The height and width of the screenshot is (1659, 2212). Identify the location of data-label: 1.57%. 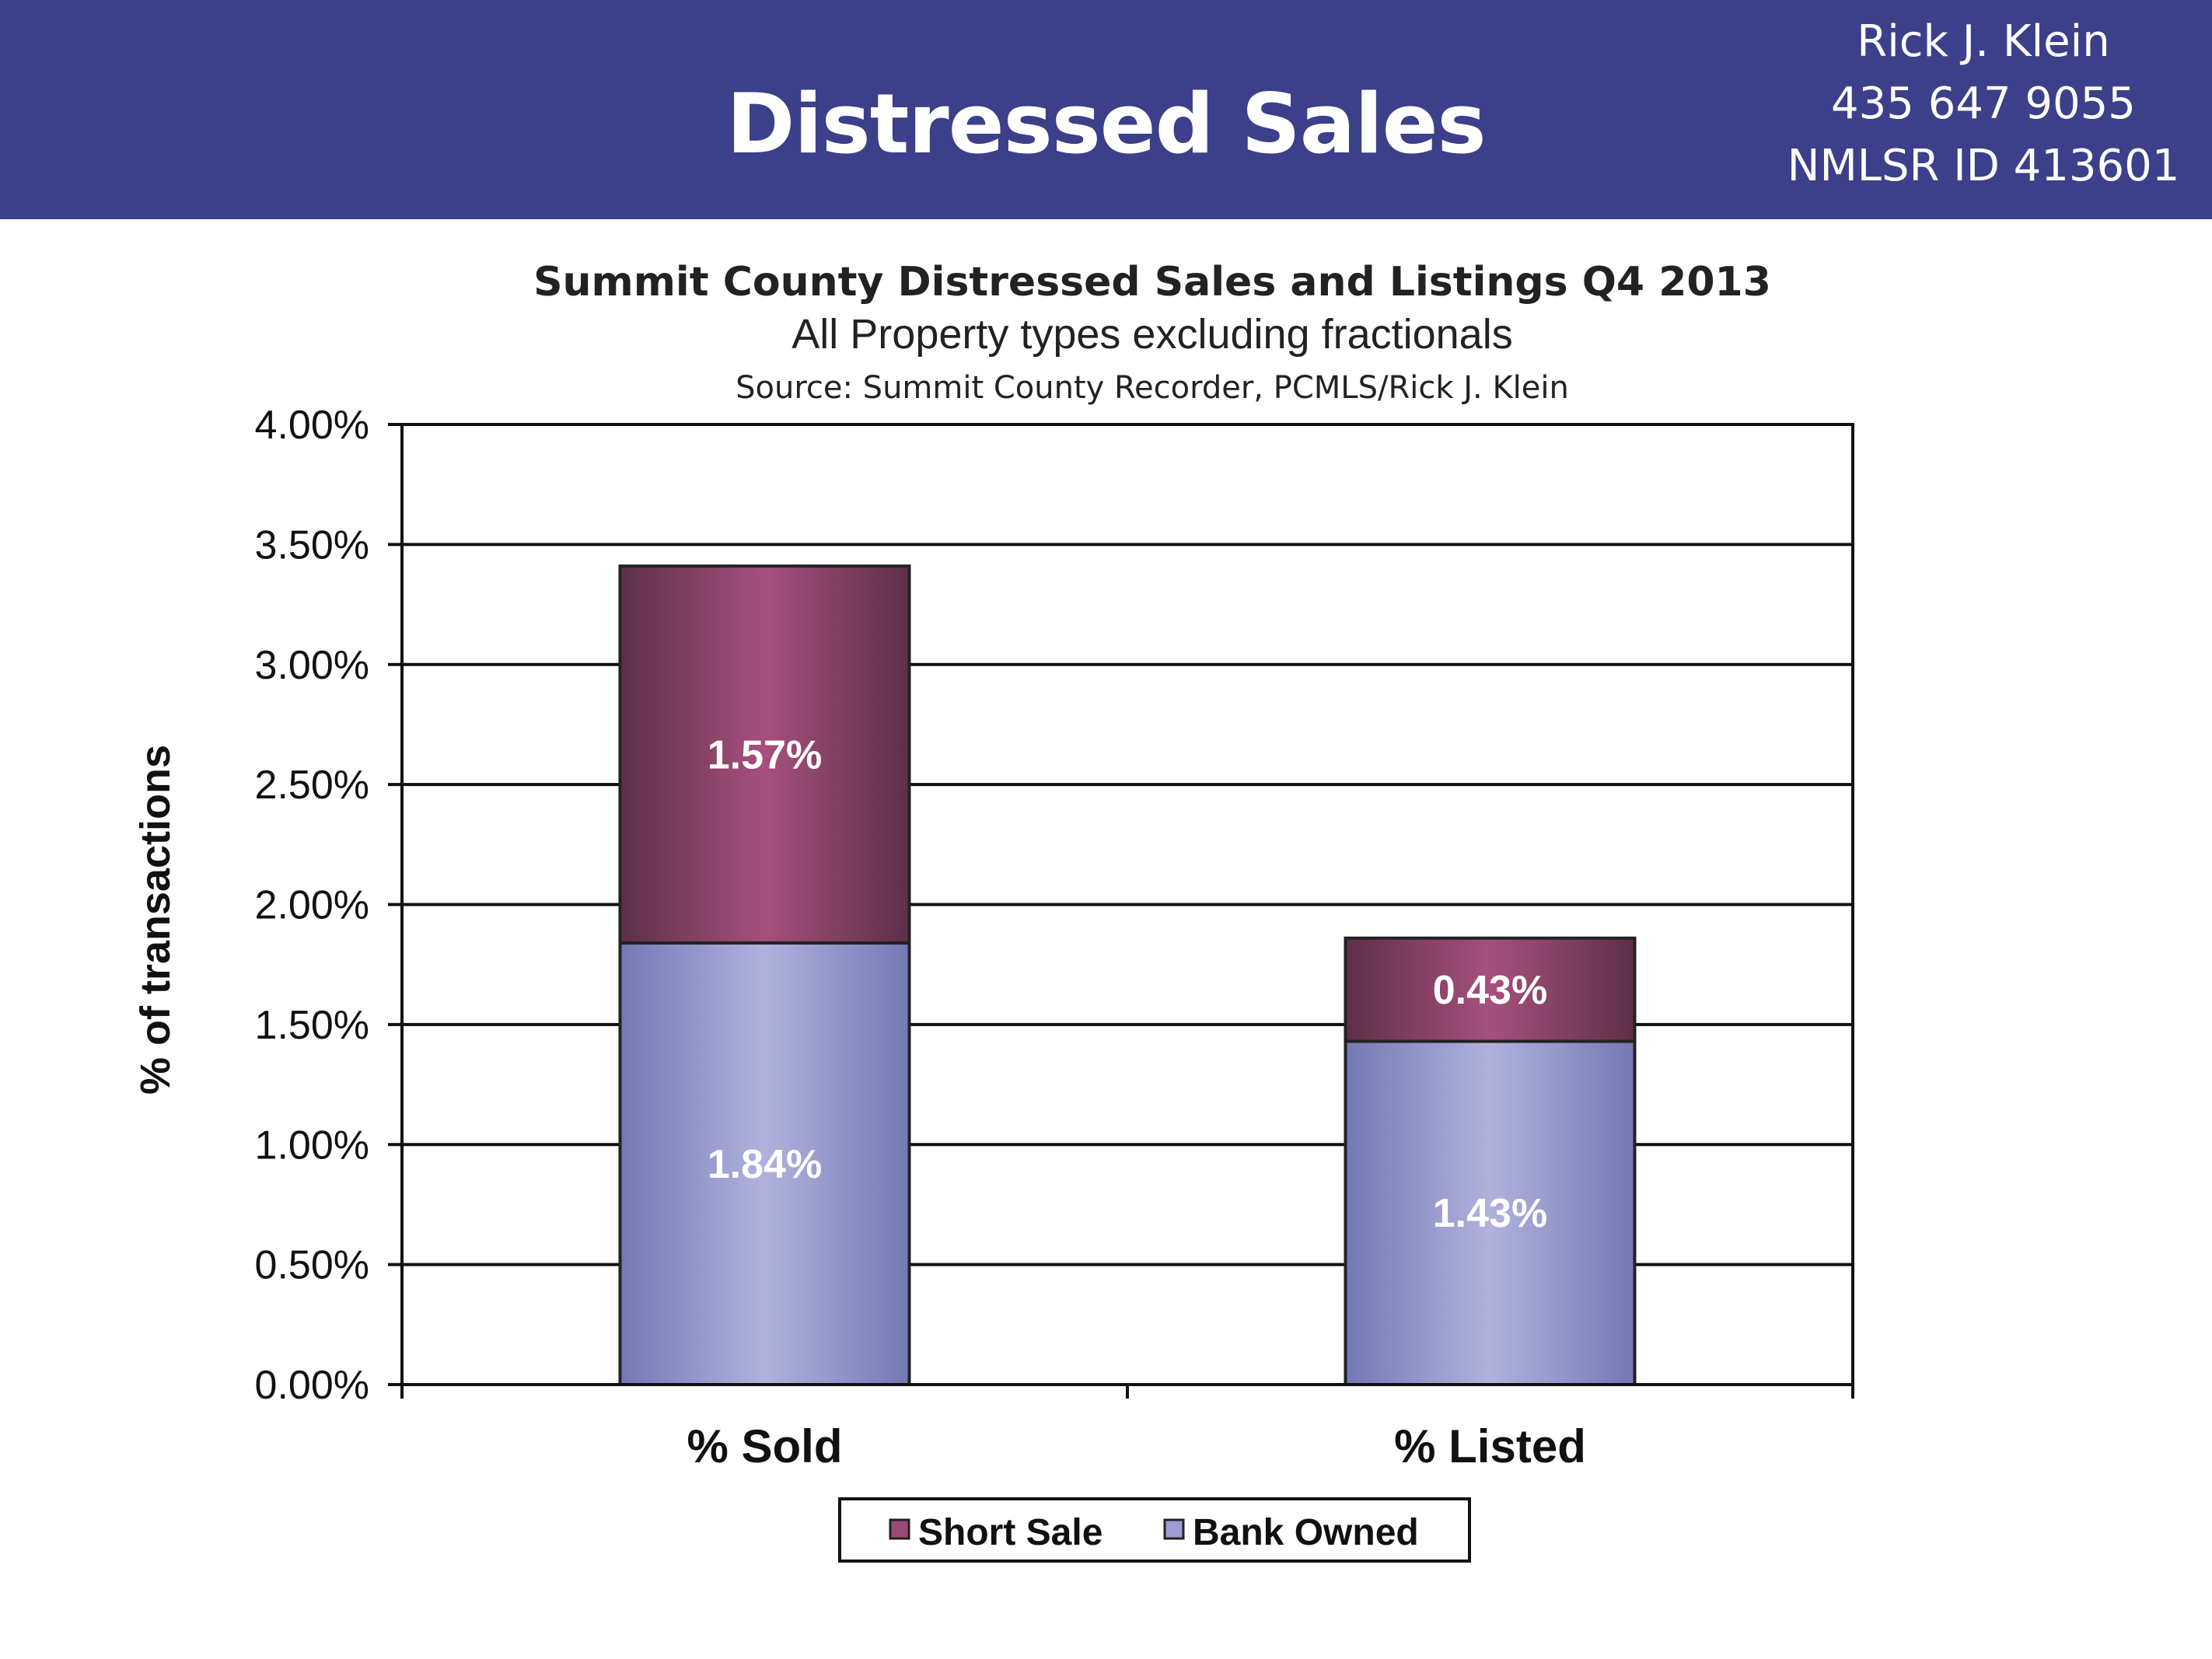
(765, 755).